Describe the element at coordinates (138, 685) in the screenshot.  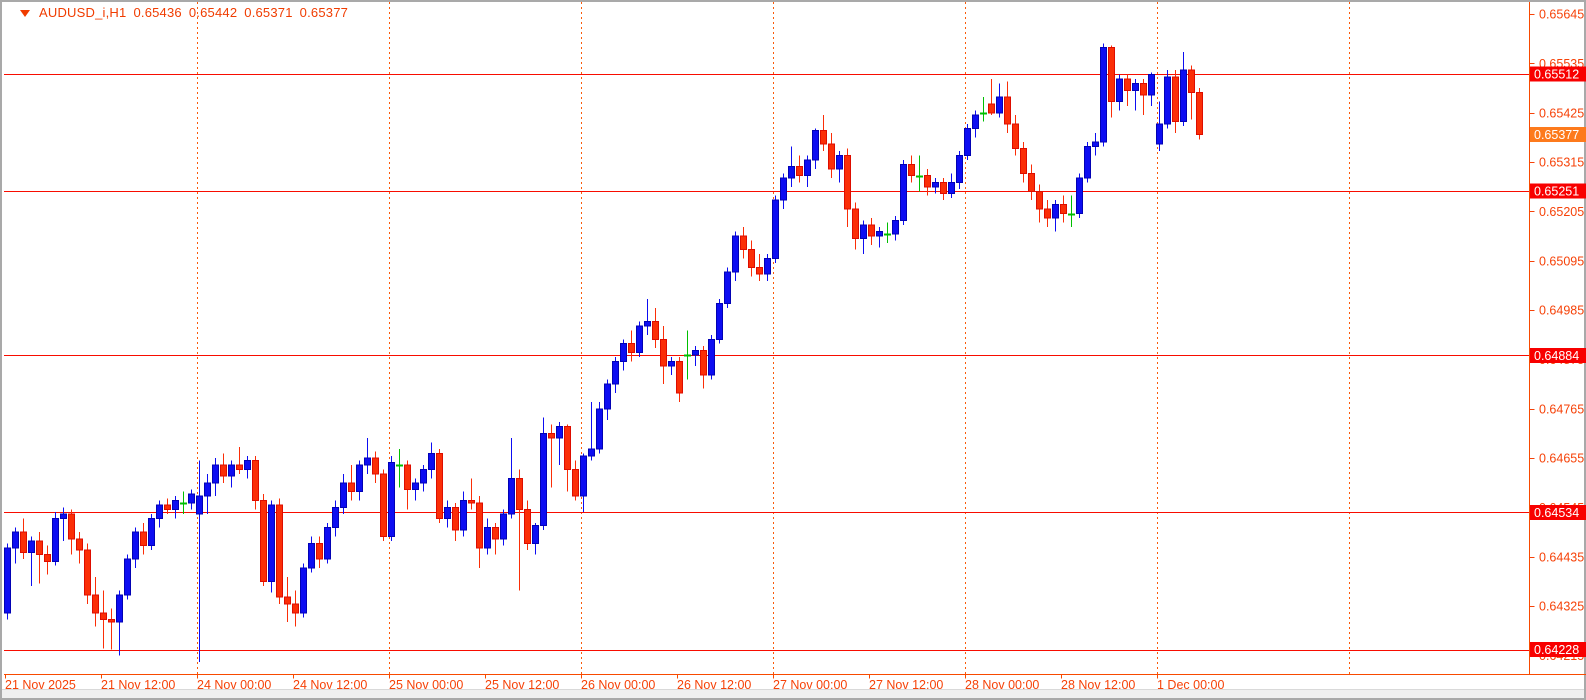
I see `x-axis-time-label: 21 Nov 12:00` at that location.